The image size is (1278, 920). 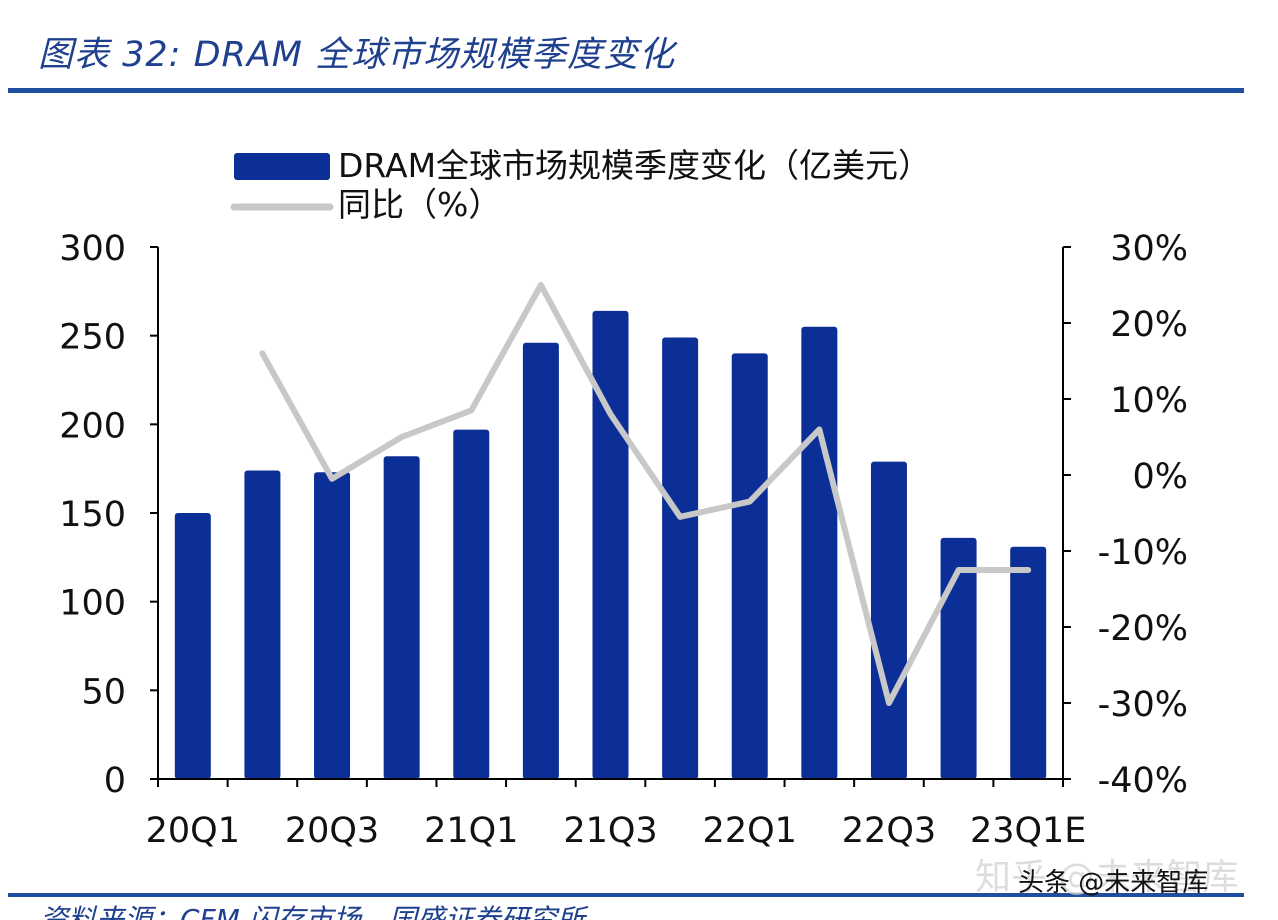 I want to click on y-right-tick-label: -40%, so click(x=1143, y=781).